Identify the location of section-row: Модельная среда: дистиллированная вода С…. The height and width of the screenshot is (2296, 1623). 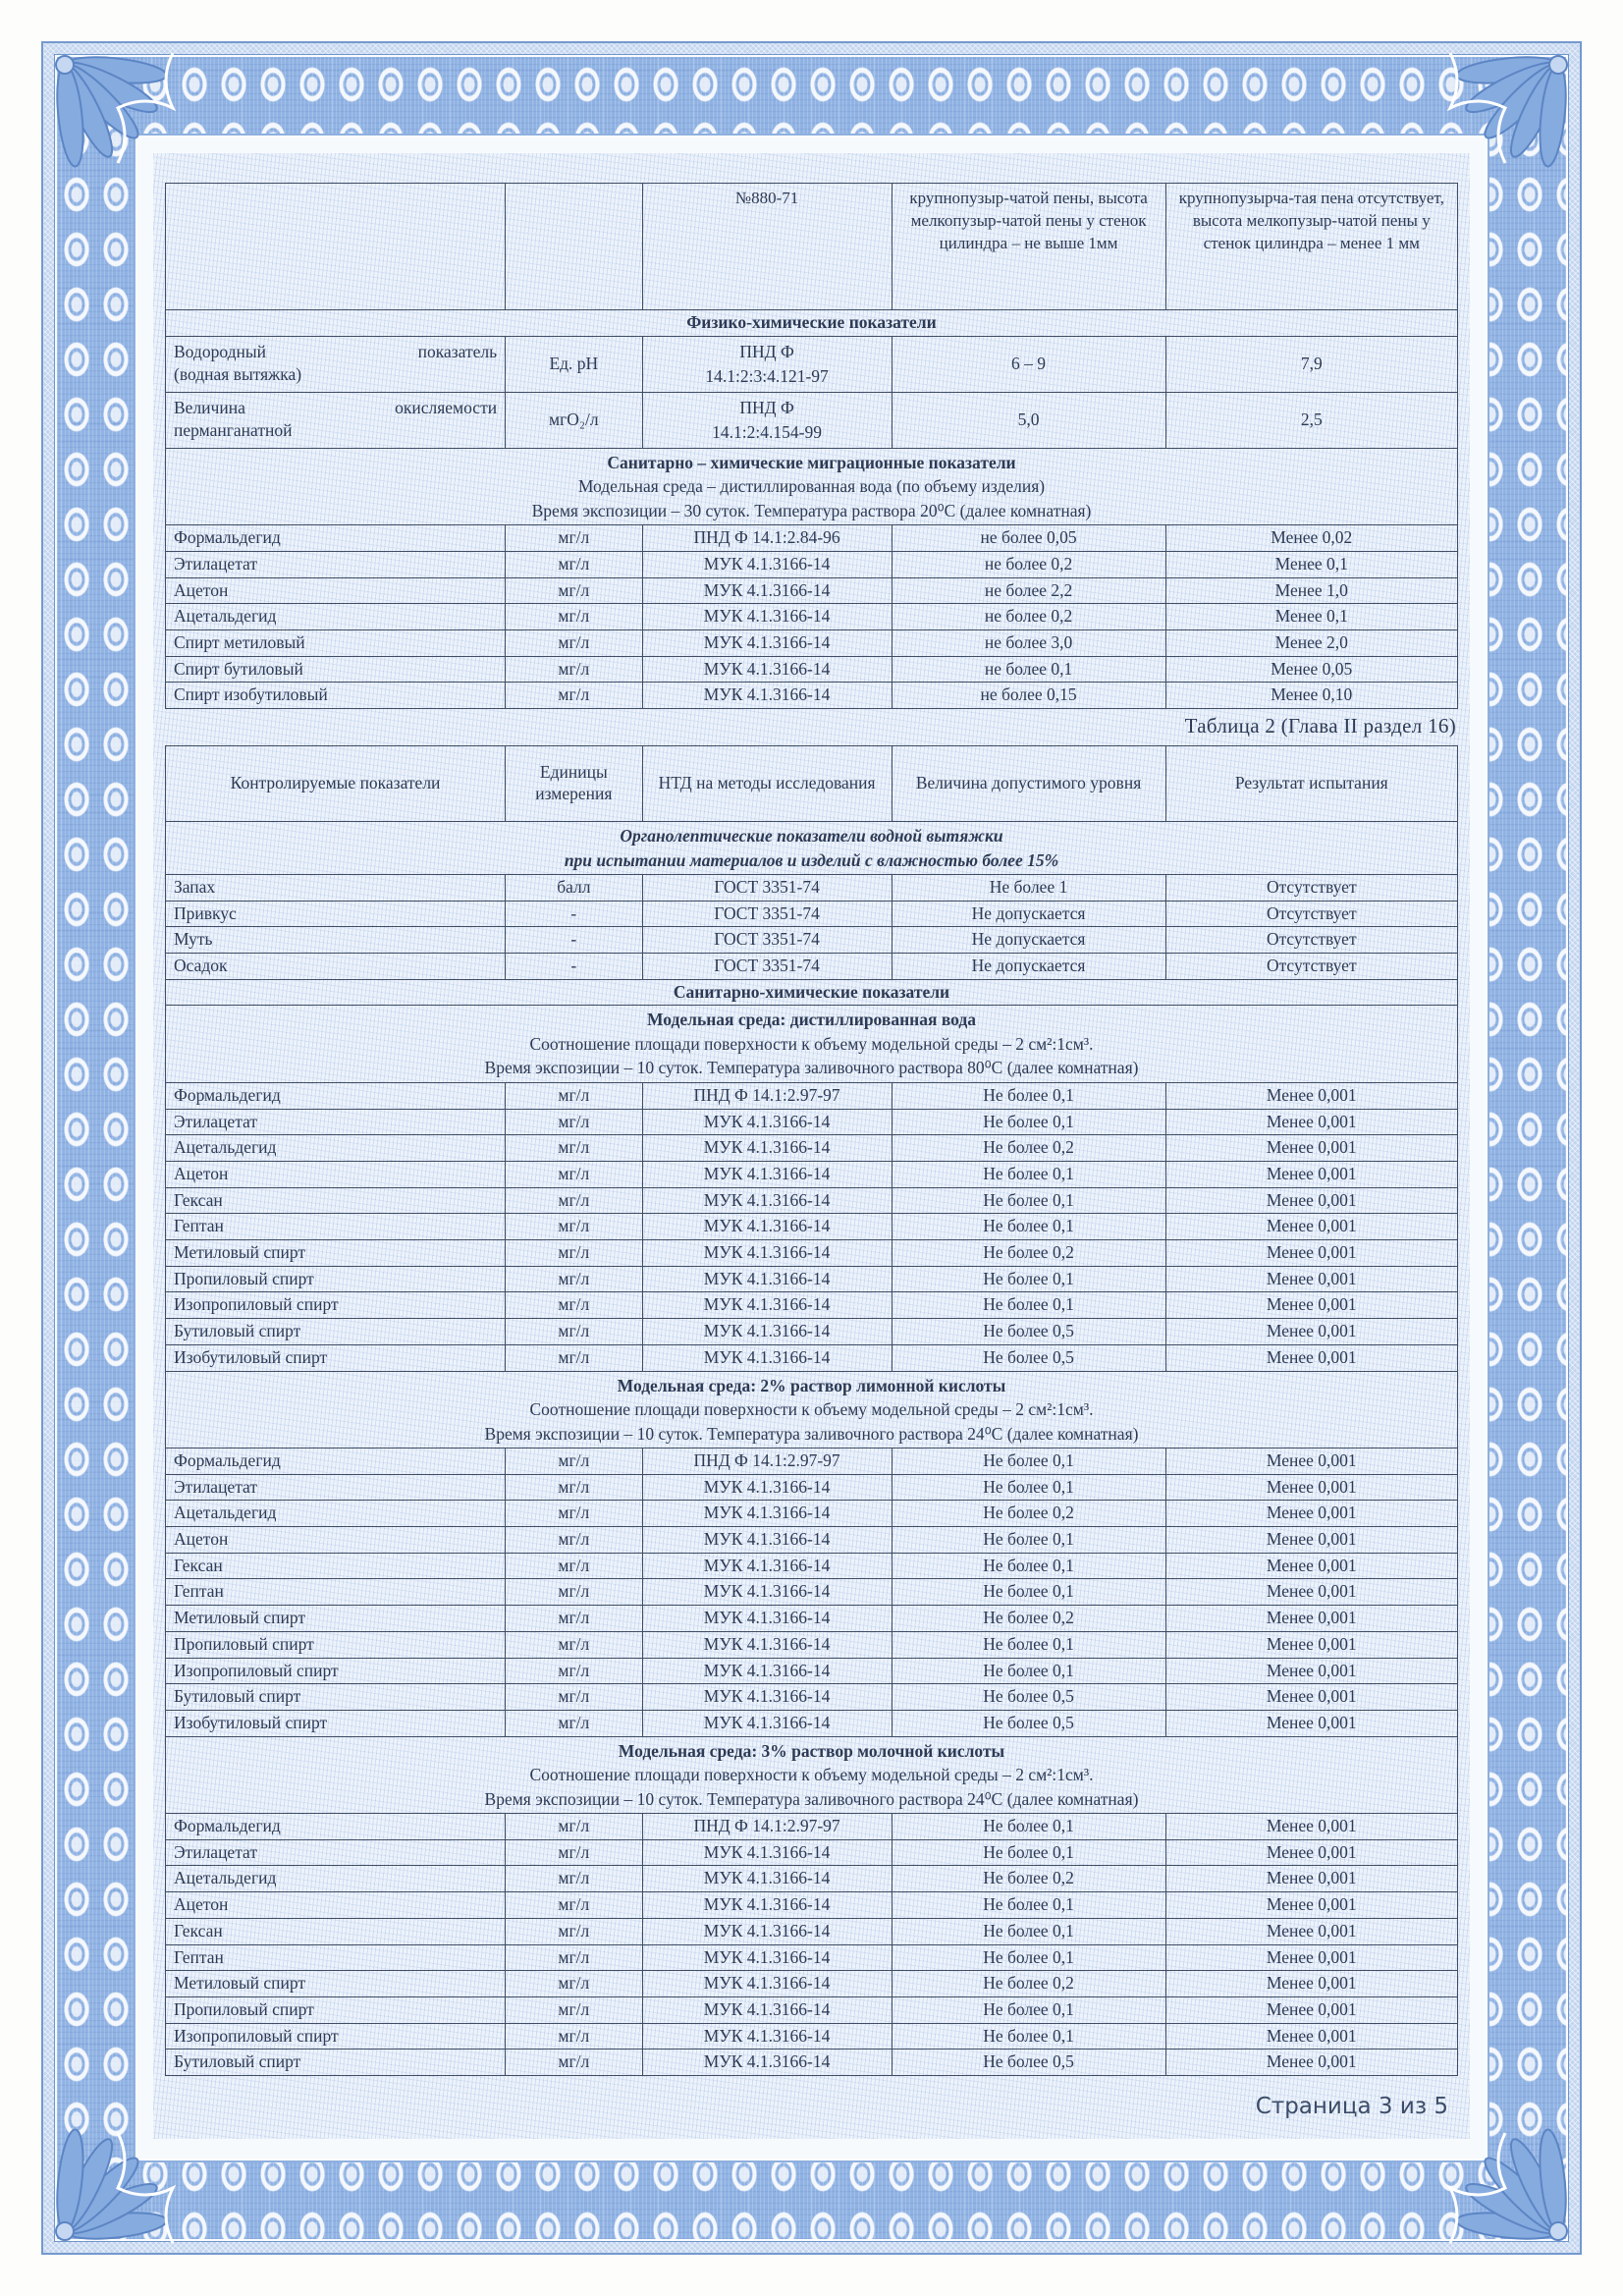
(811, 1044).